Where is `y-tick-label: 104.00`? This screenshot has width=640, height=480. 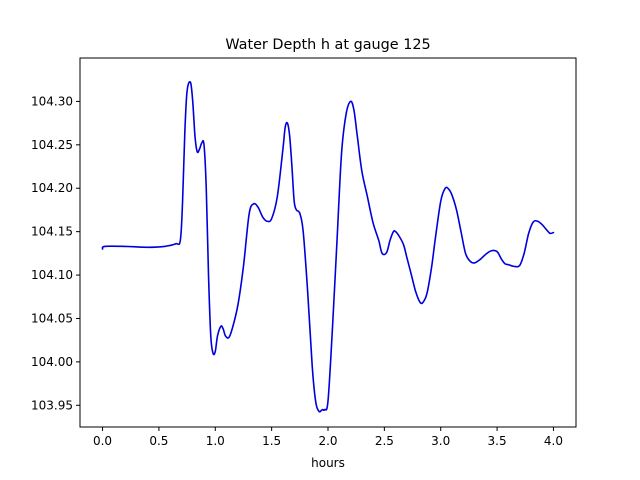 y-tick-label: 104.00 is located at coordinates (52, 362).